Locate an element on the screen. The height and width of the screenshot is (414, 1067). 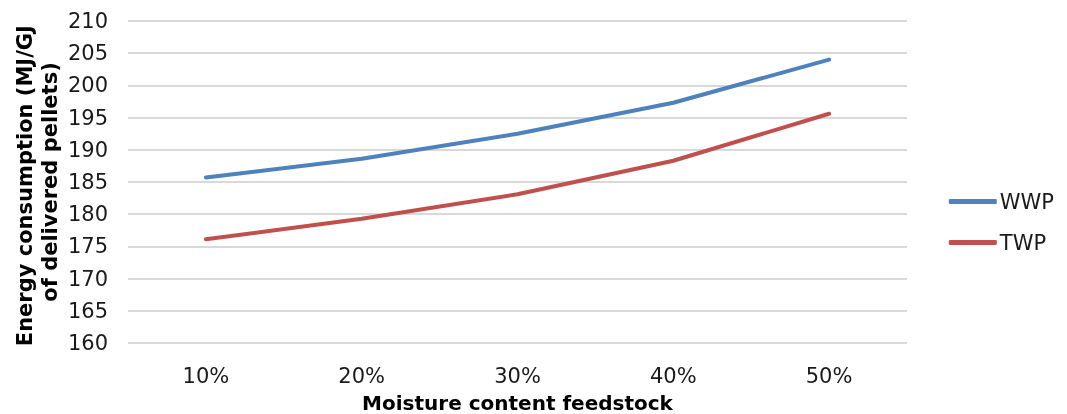
y-tick-label: 165 is located at coordinates (87, 310).